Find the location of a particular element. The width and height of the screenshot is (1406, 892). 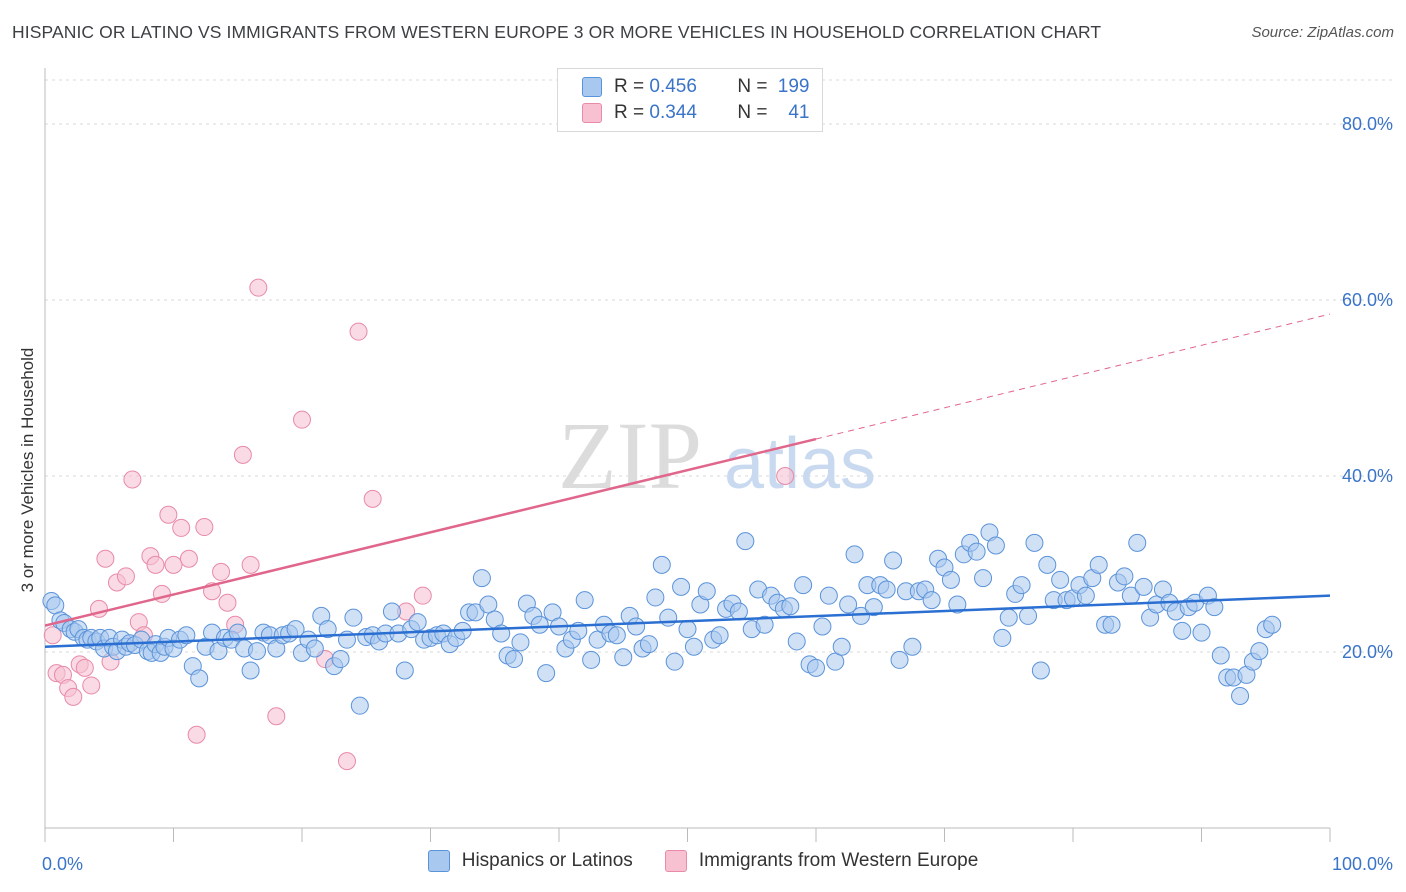

trend-line-hispanics is located at coordinates (687, 621).